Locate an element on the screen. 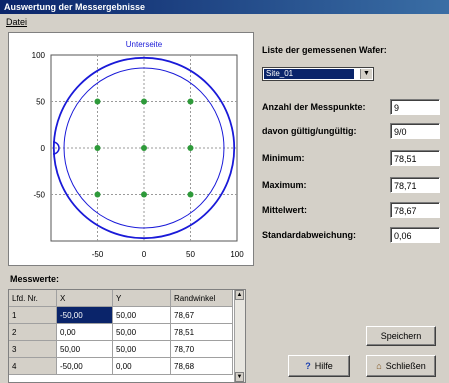 The width and height of the screenshot is (449, 383). wafer-notch is located at coordinates (56, 148).